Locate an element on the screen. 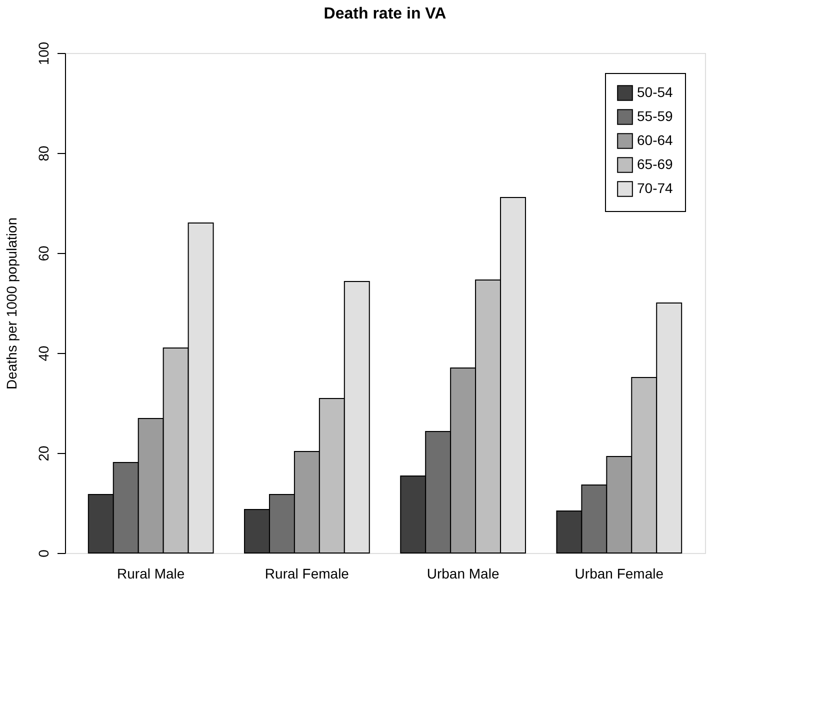 Image resolution: width=823 pixels, height=717 pixels. legend-label: 50-54 is located at coordinates (655, 92).